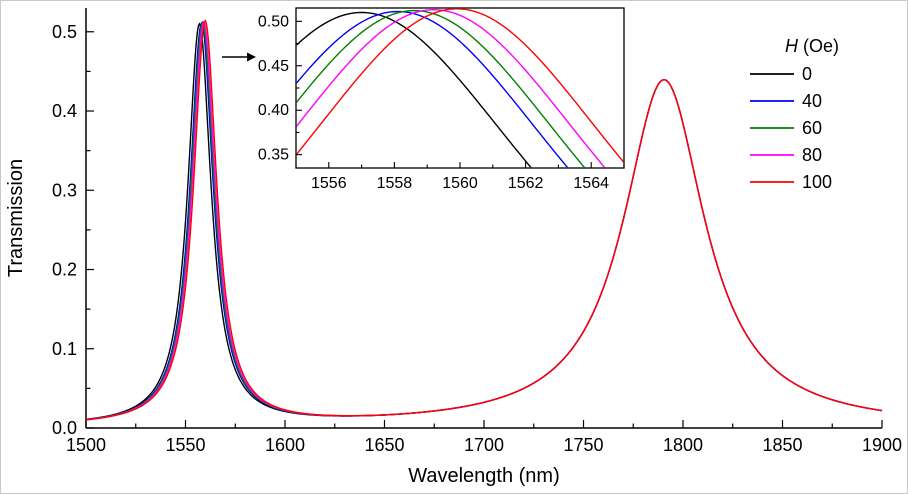 Image resolution: width=908 pixels, height=494 pixels. Describe the element at coordinates (460, 183) in the screenshot. I see `inset-x-tick-label: 1560` at that location.